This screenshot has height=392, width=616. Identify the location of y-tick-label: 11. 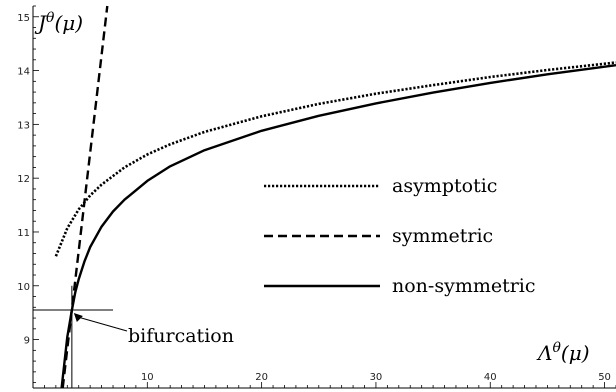
(23, 233).